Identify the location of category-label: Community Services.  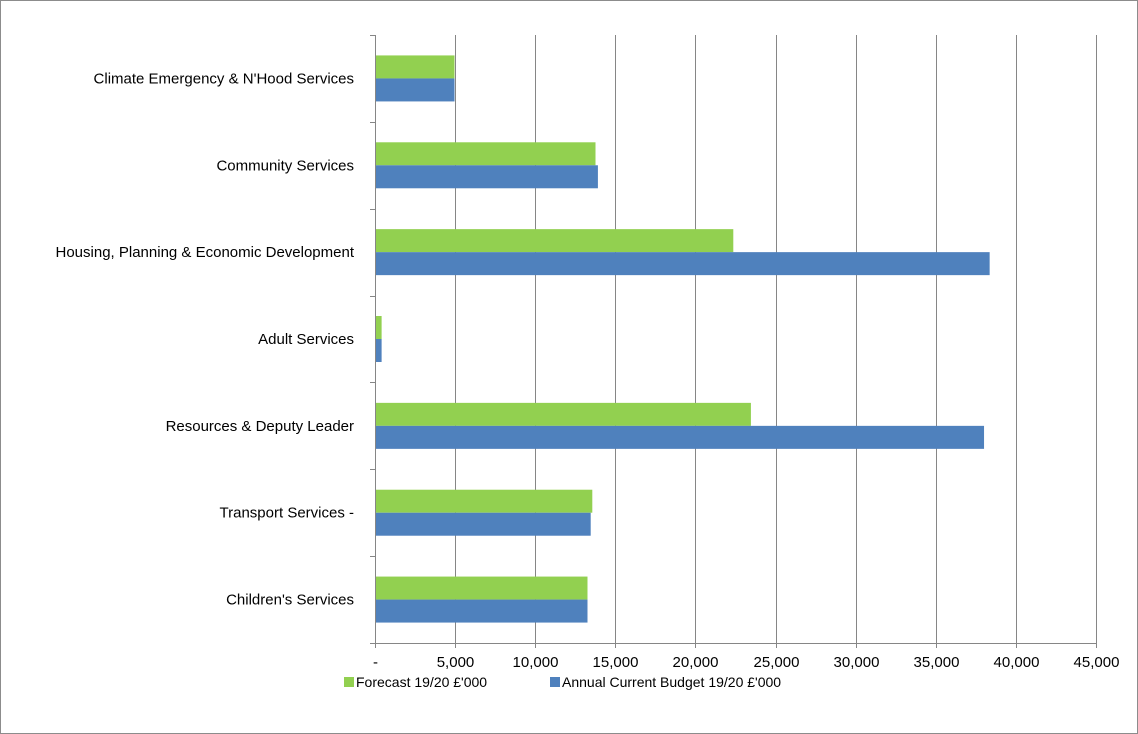
(285, 165).